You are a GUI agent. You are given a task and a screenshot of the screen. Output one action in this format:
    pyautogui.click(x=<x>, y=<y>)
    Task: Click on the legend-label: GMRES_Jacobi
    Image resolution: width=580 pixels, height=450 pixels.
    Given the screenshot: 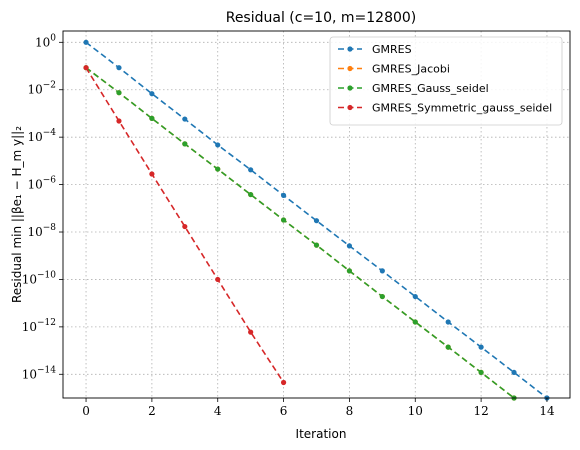 What is the action you would take?
    pyautogui.click(x=411, y=69)
    